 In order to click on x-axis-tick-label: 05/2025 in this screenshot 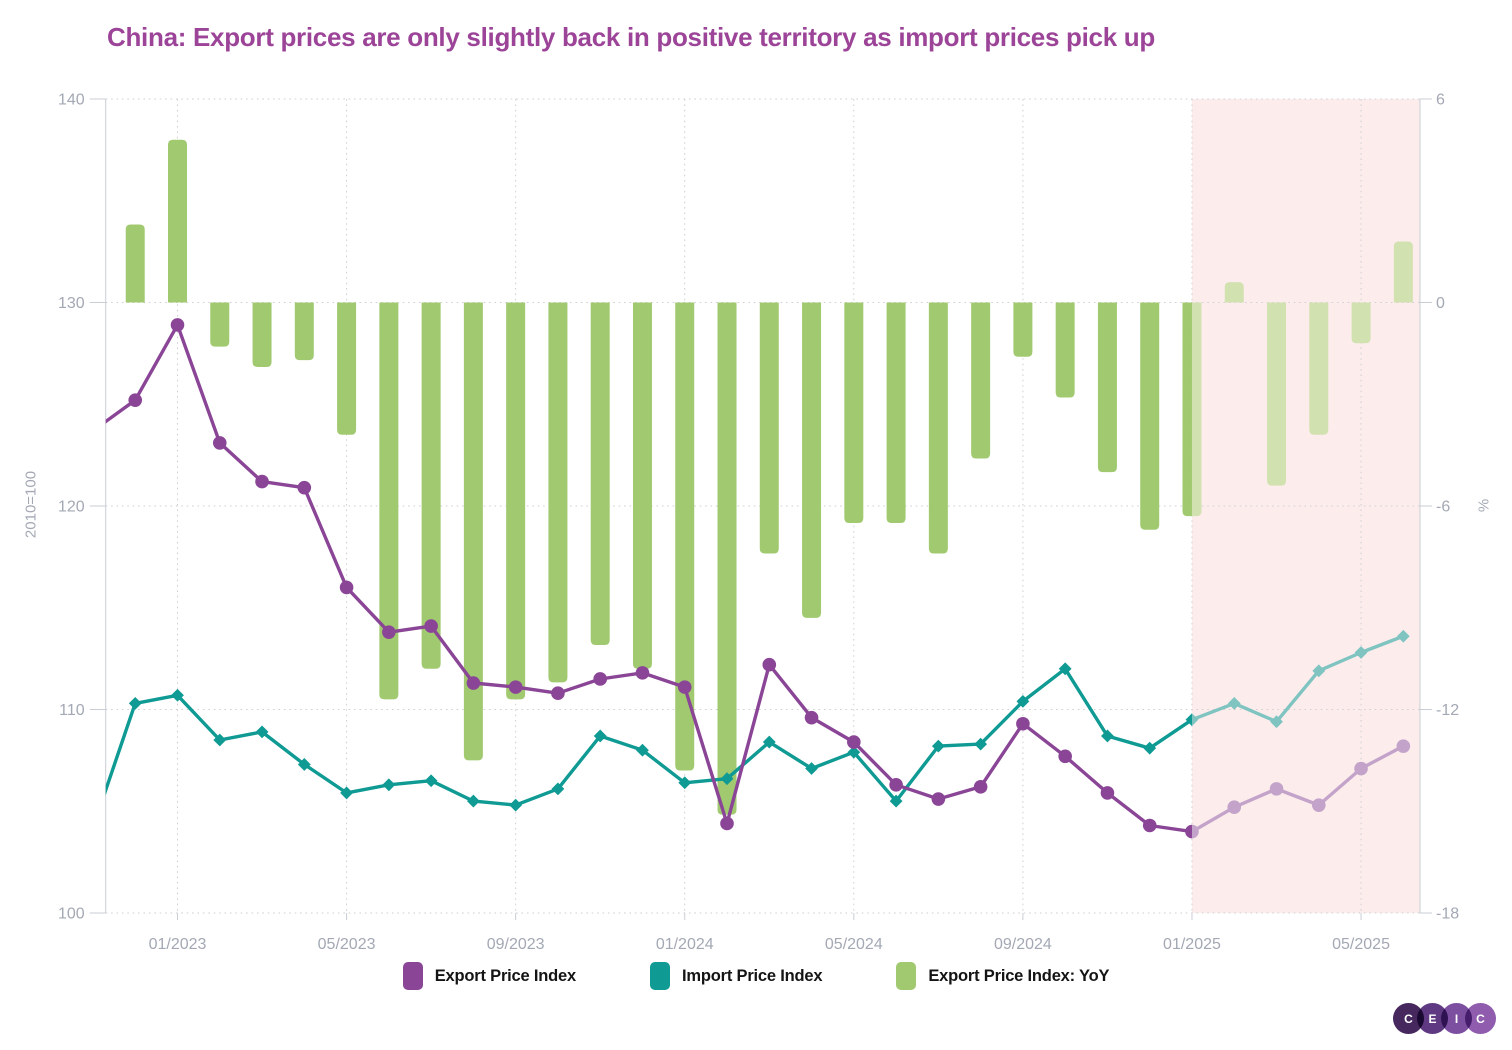, I will do `click(1361, 944)`.